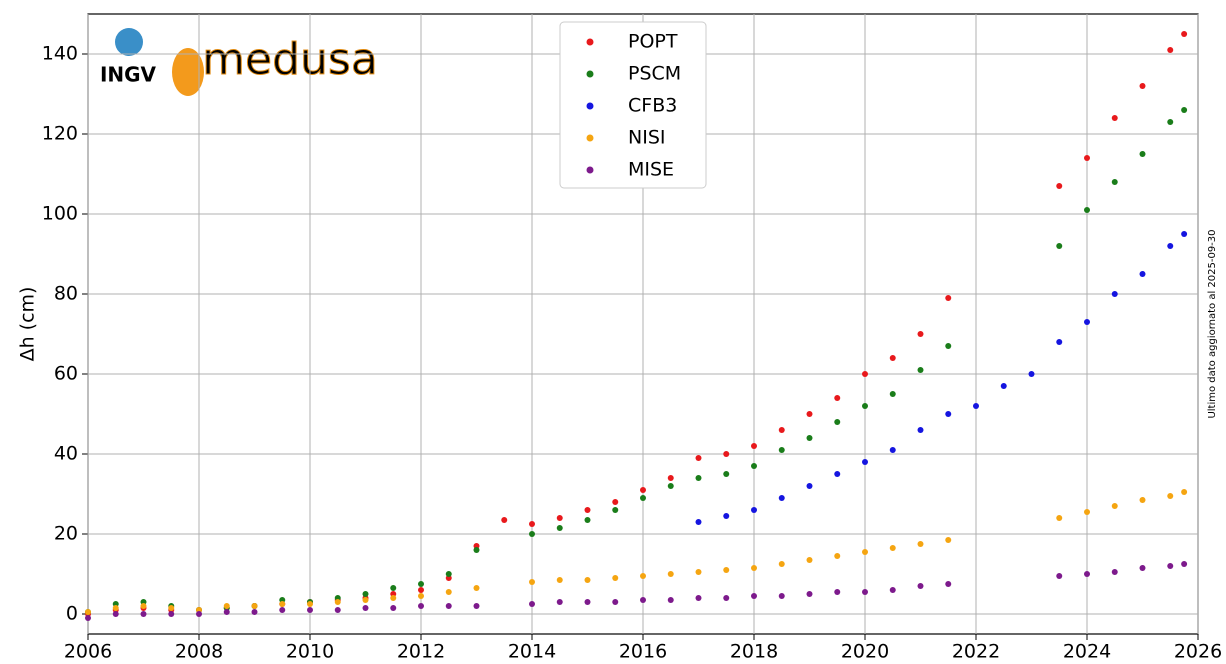 This screenshot has width=1226, height=664. I want to click on x-tick-label: 2018, so click(754, 652).